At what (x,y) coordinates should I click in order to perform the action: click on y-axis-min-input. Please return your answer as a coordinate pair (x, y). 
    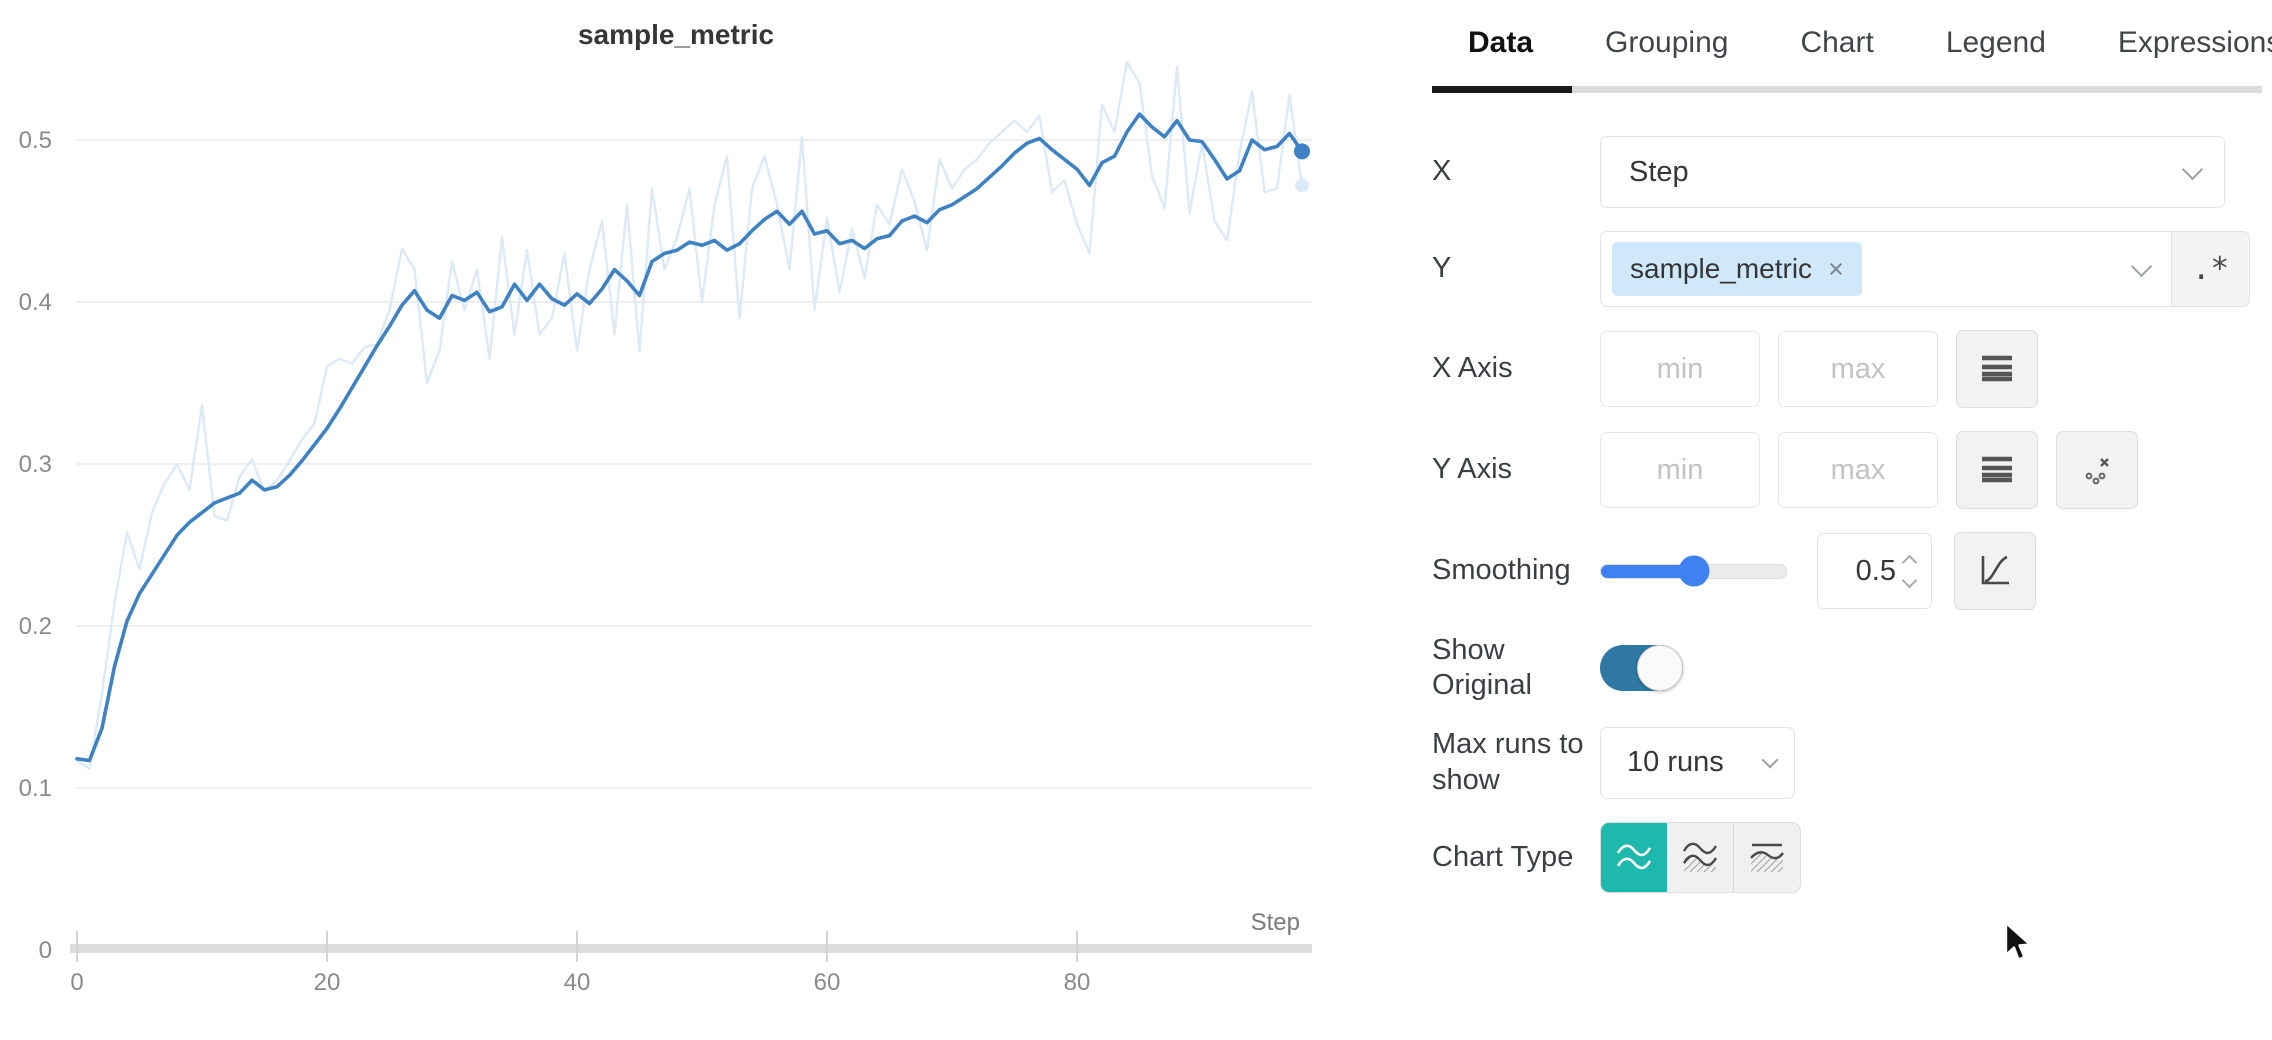
    Looking at the image, I should click on (1680, 470).